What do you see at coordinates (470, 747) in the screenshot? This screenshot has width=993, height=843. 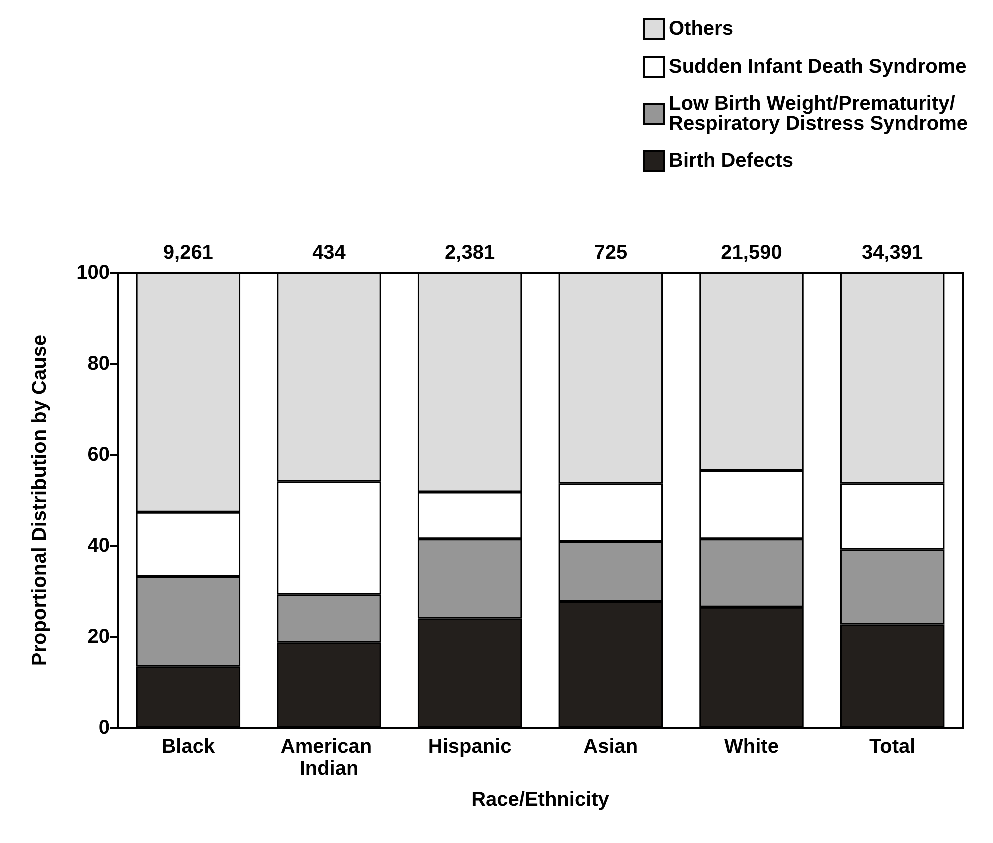 I see `x-tick-label: Hispanic` at bounding box center [470, 747].